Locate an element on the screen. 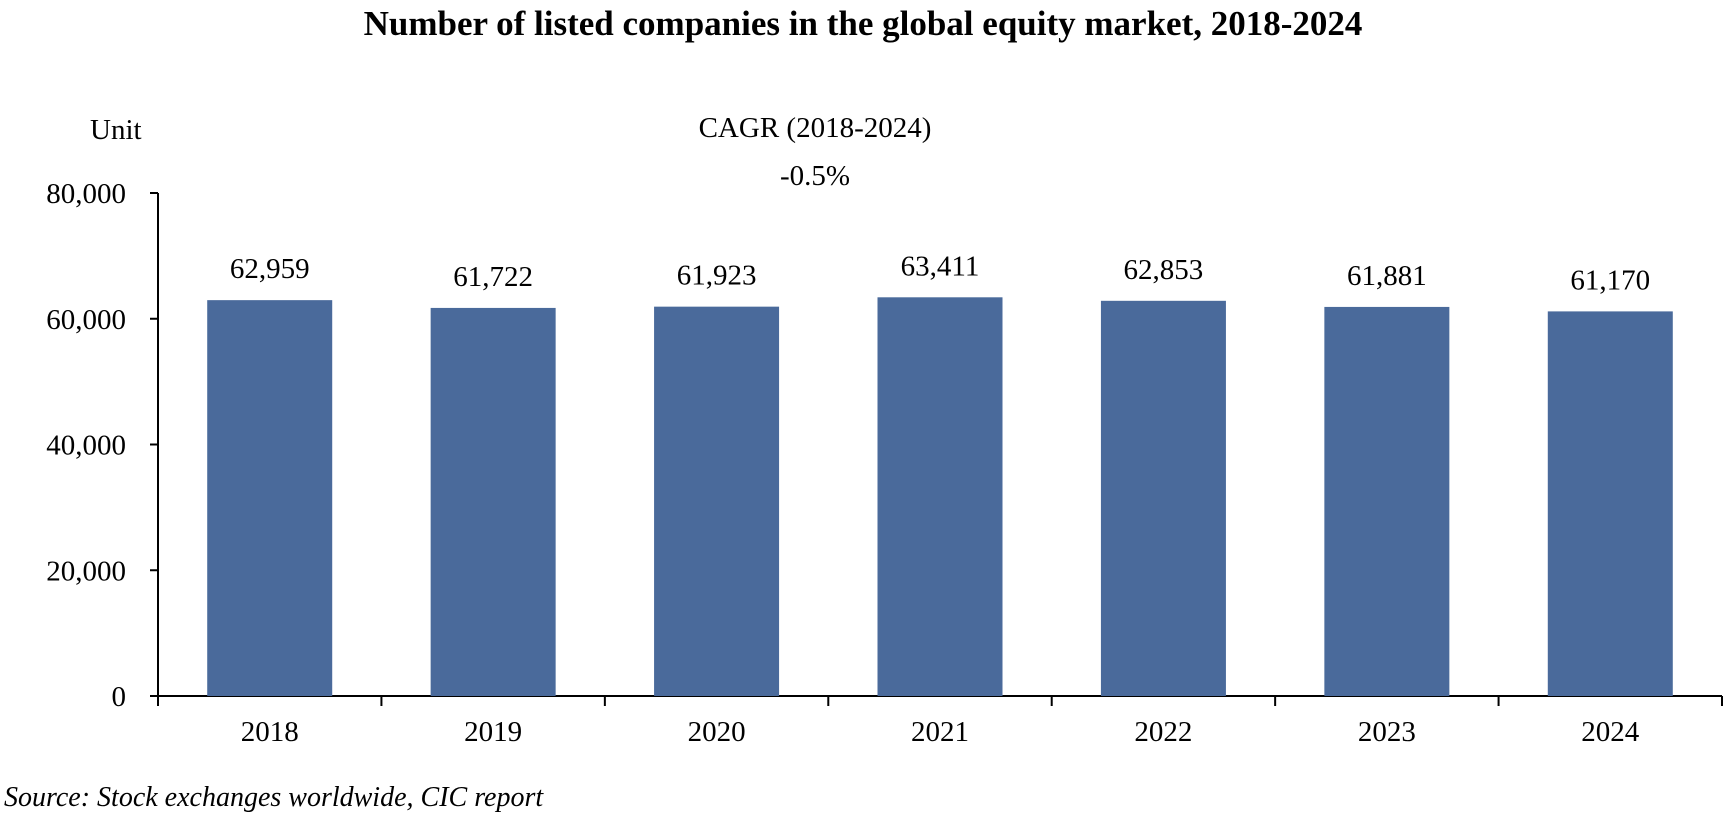 This screenshot has height=823, width=1726. data-label-2023: 61,881 is located at coordinates (1387, 276).